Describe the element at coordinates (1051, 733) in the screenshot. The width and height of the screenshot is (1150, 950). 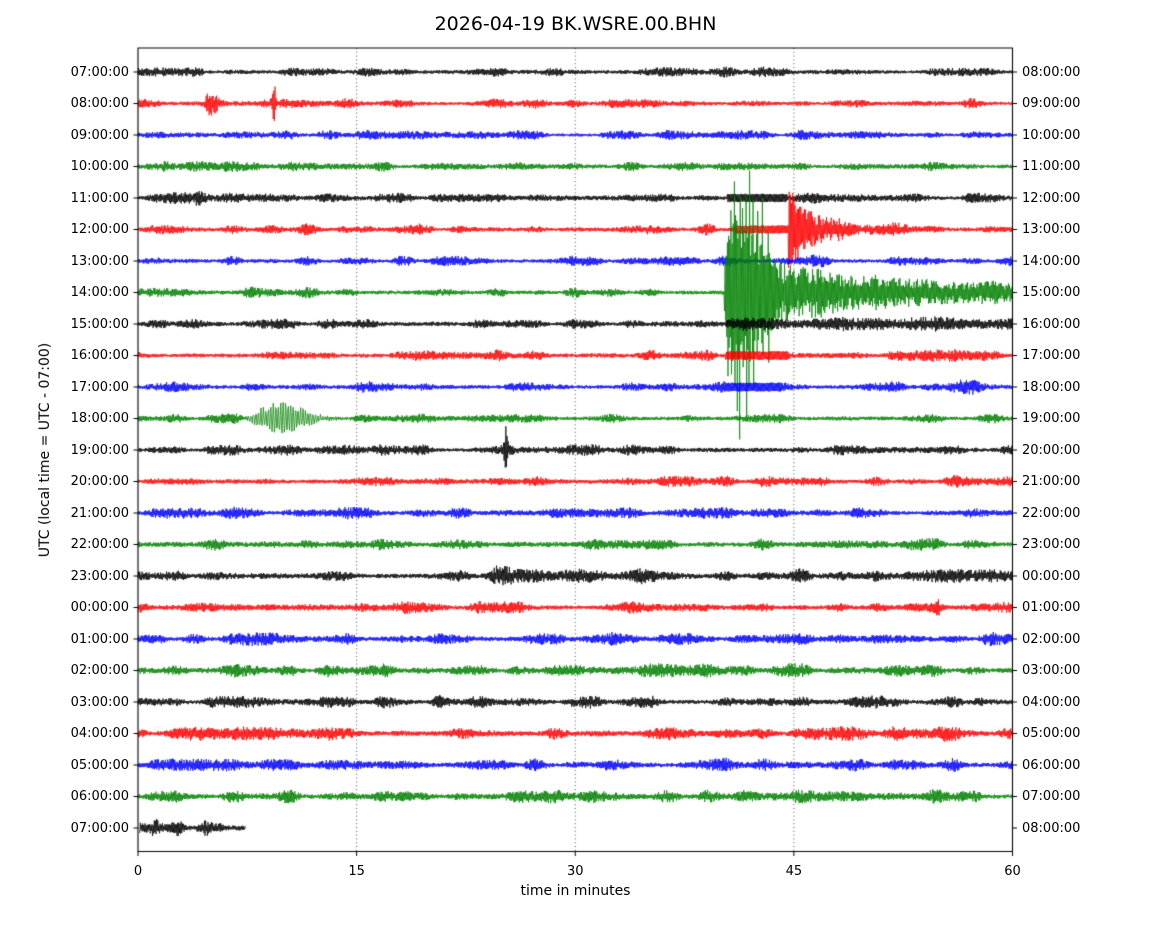
I see `right-time-label: 05:00:00` at that location.